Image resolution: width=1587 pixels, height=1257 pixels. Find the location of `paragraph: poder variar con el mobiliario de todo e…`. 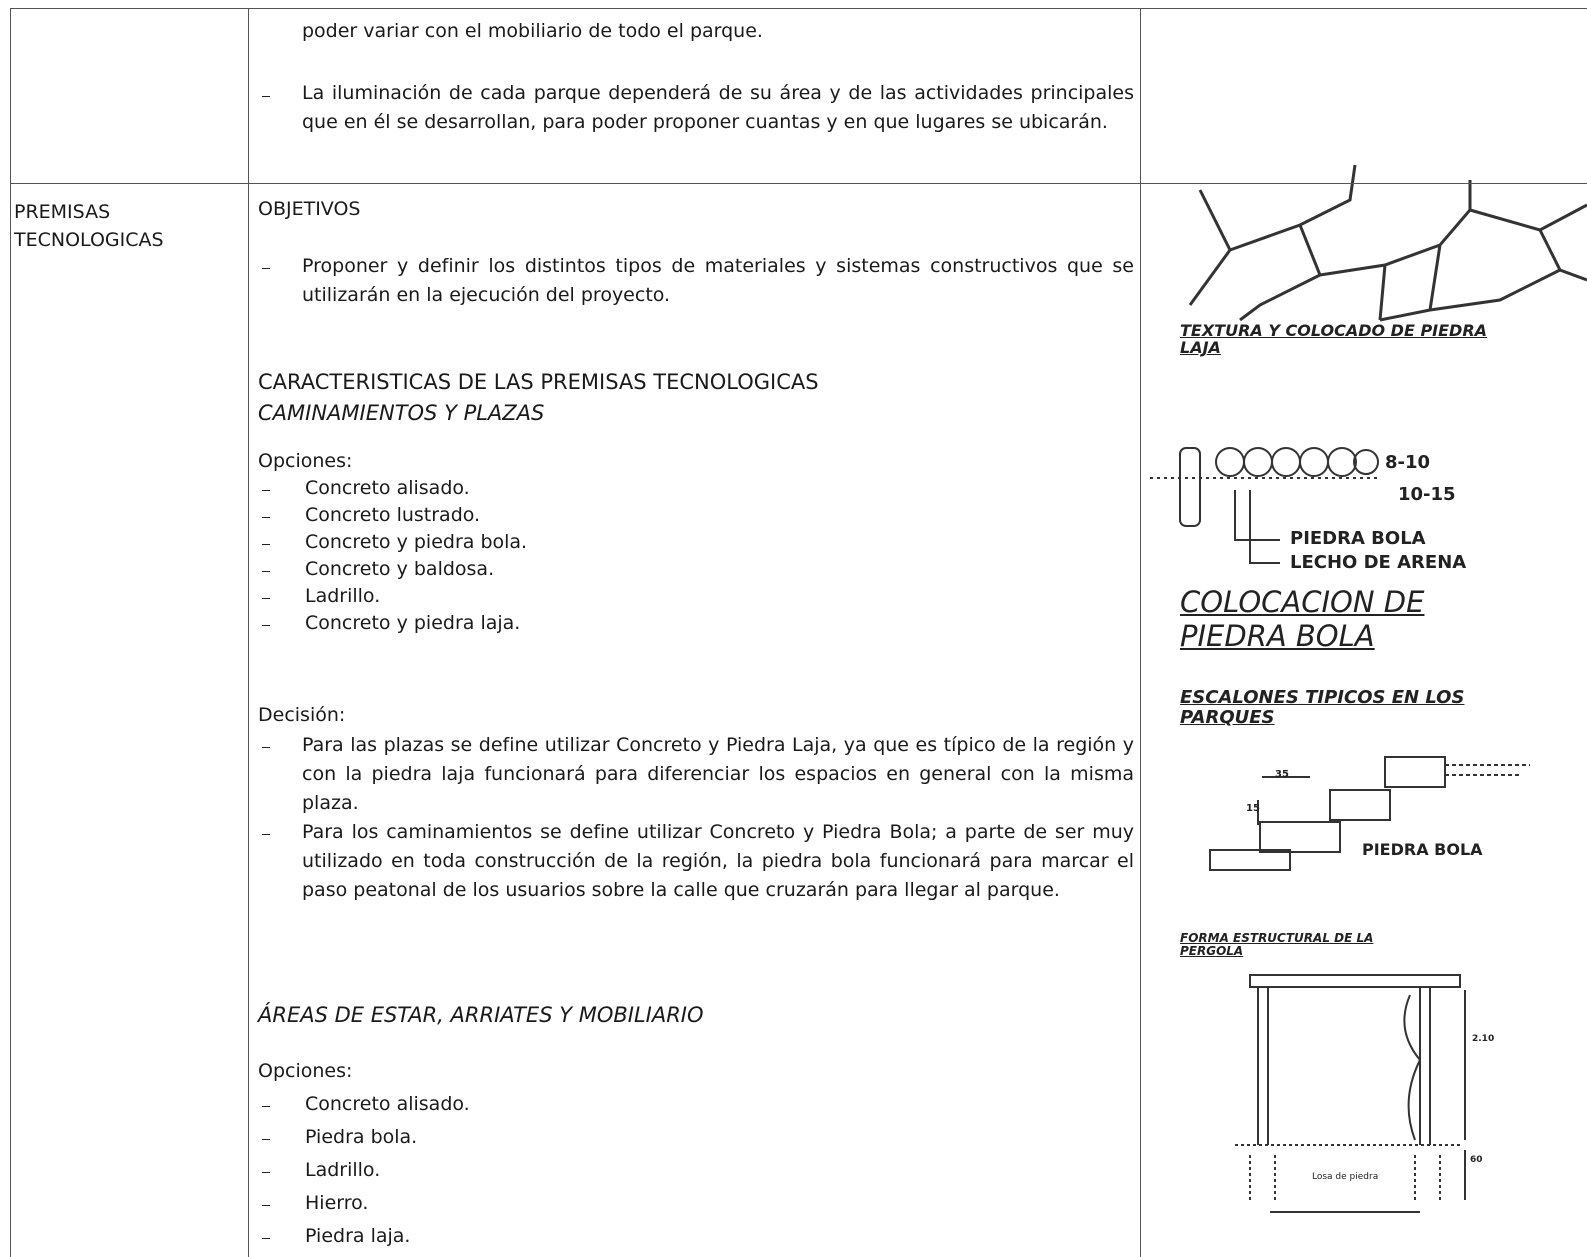

paragraph: poder variar con el mobiliario de todo e… is located at coordinates (532, 31).